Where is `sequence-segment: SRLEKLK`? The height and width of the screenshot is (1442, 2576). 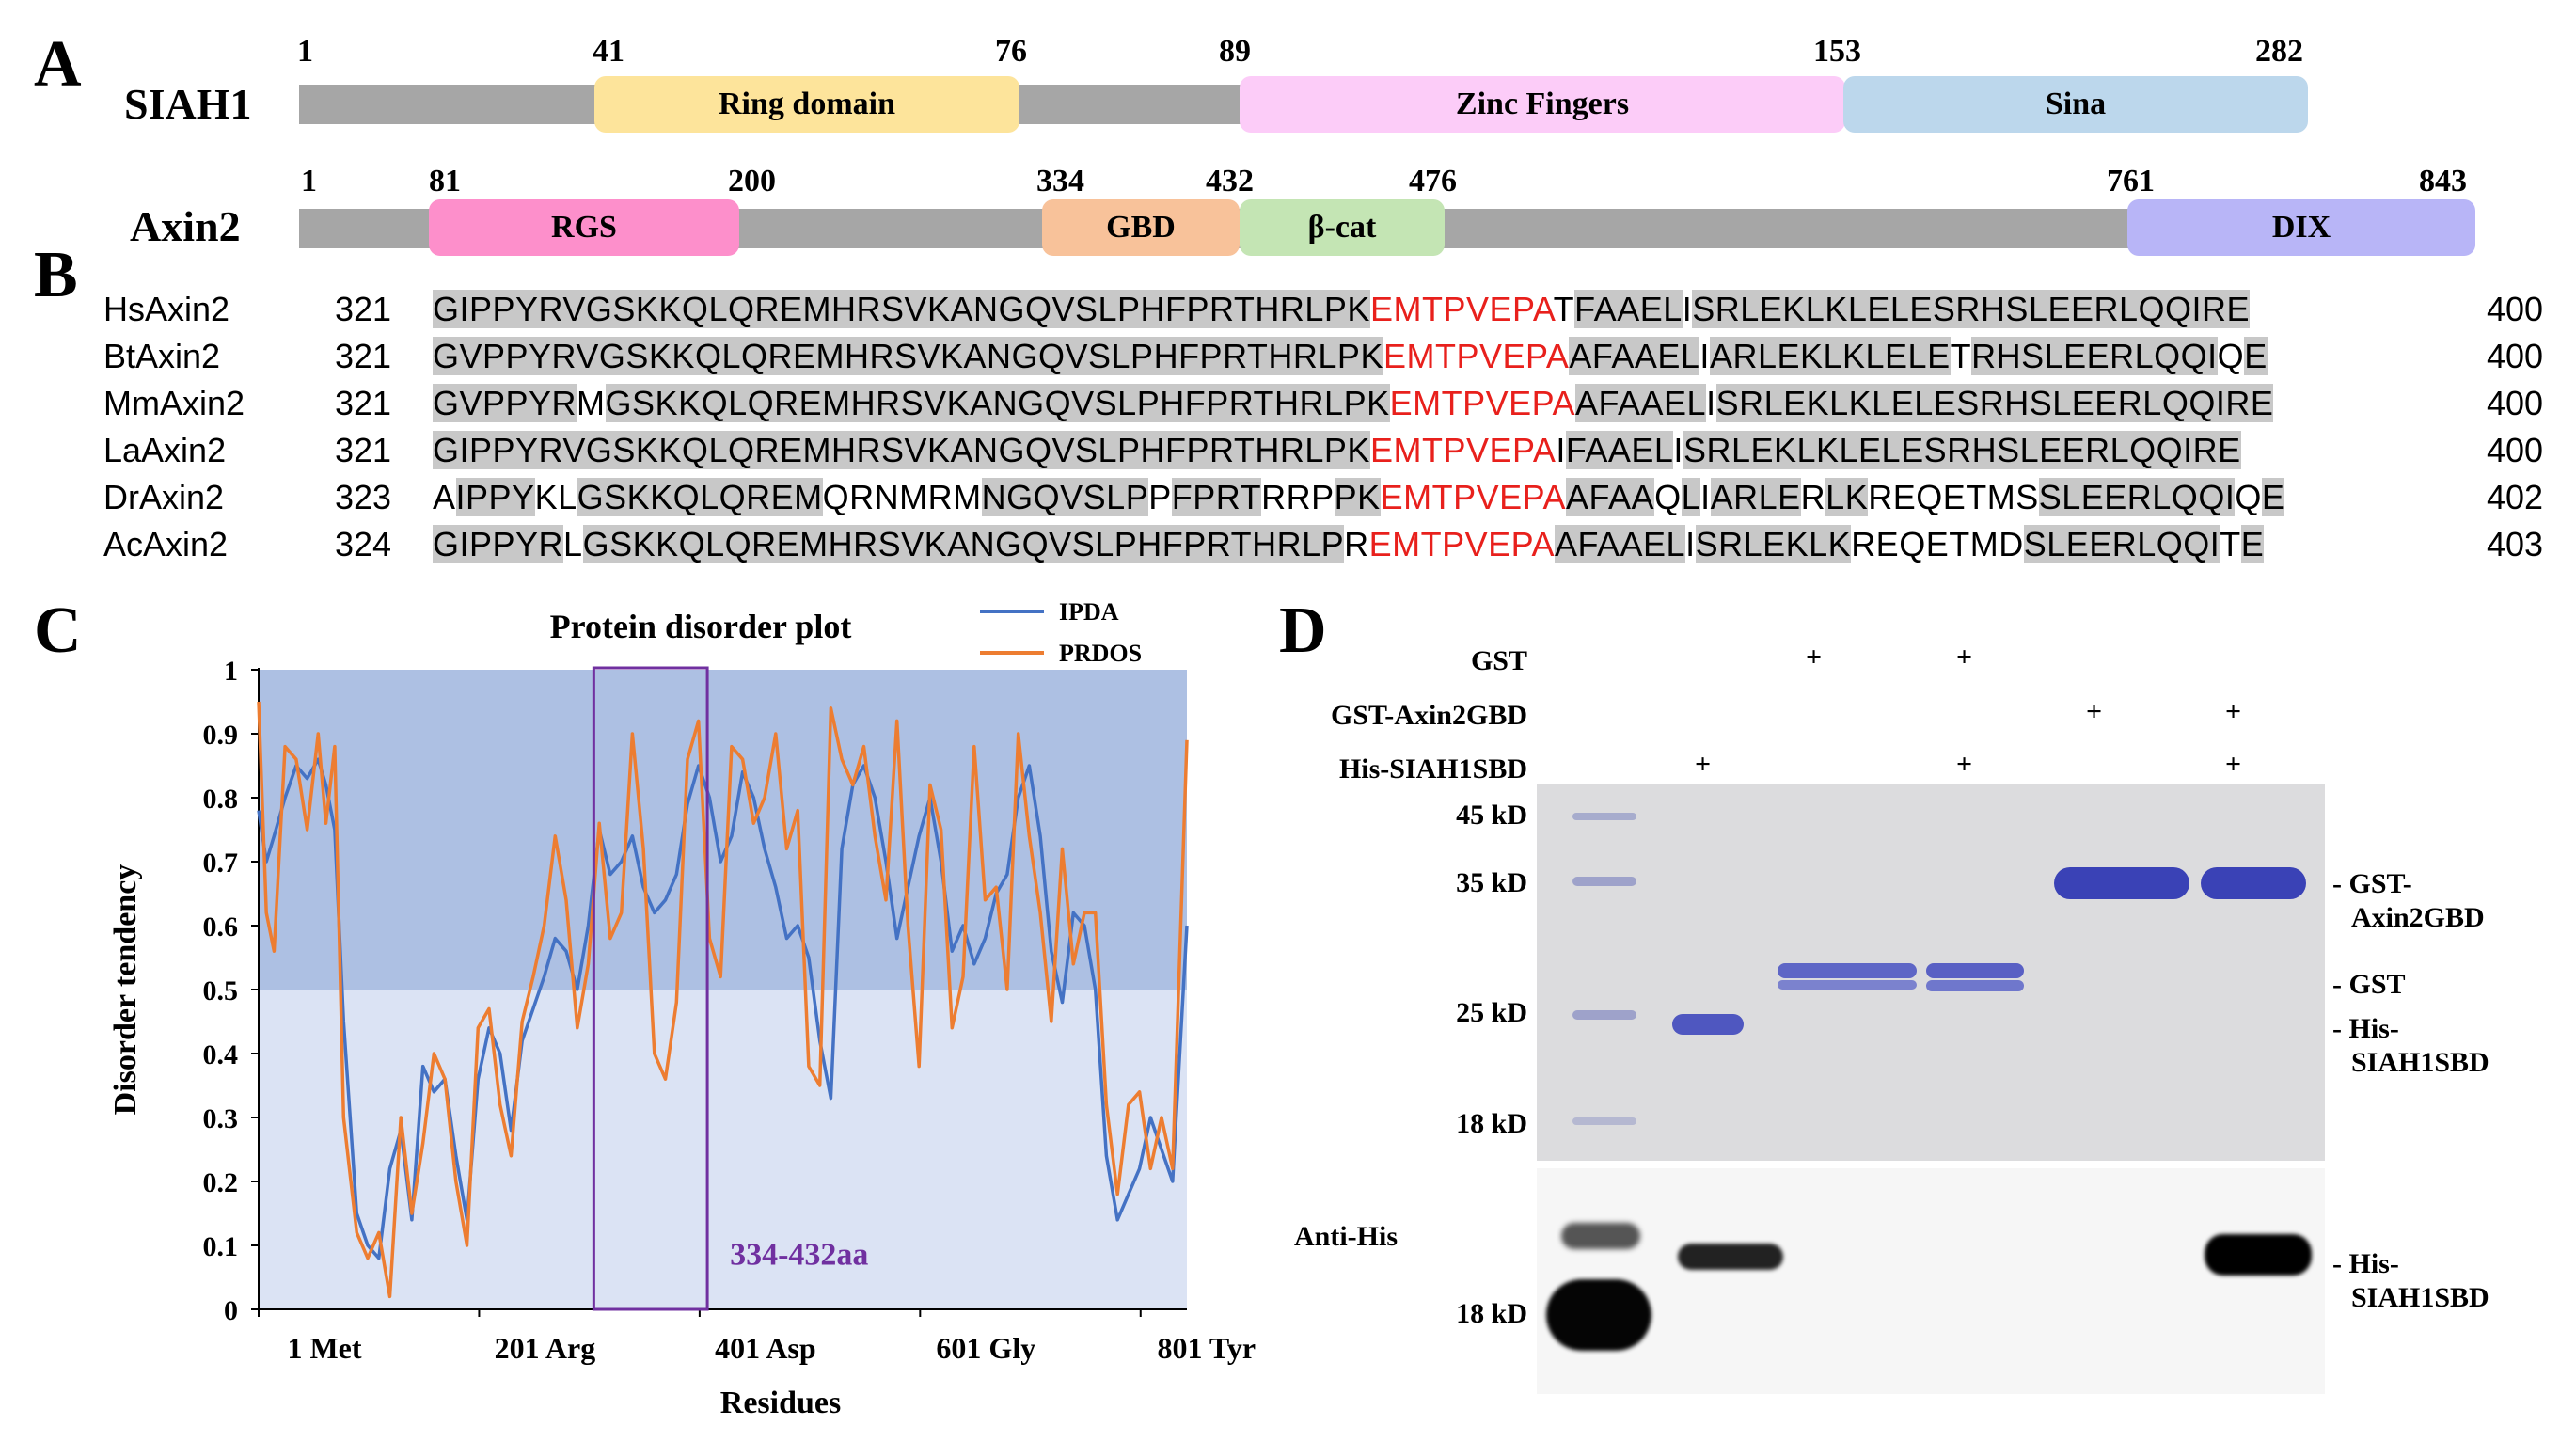 sequence-segment: SRLEKLK is located at coordinates (1773, 544).